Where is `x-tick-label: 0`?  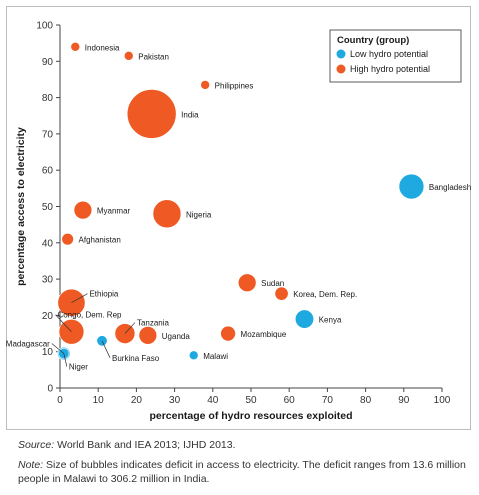
x-tick-label: 0 is located at coordinates (60, 400).